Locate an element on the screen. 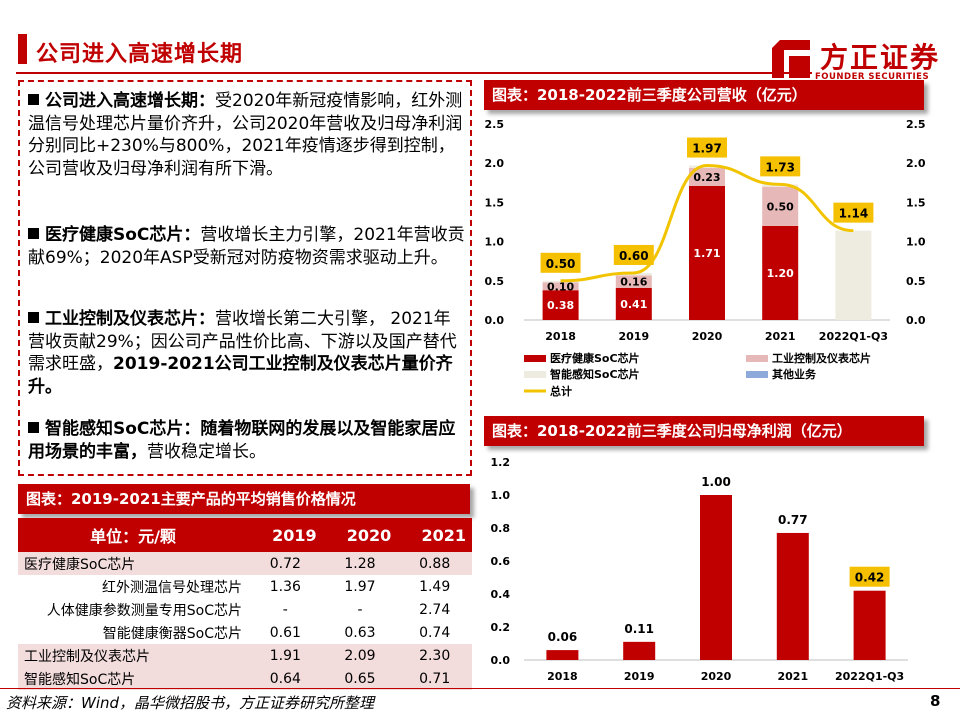  data-label-box is located at coordinates (869, 576).